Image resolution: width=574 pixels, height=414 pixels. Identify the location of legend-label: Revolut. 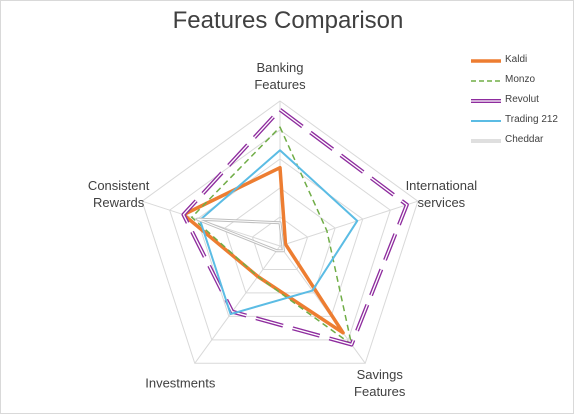
(522, 99).